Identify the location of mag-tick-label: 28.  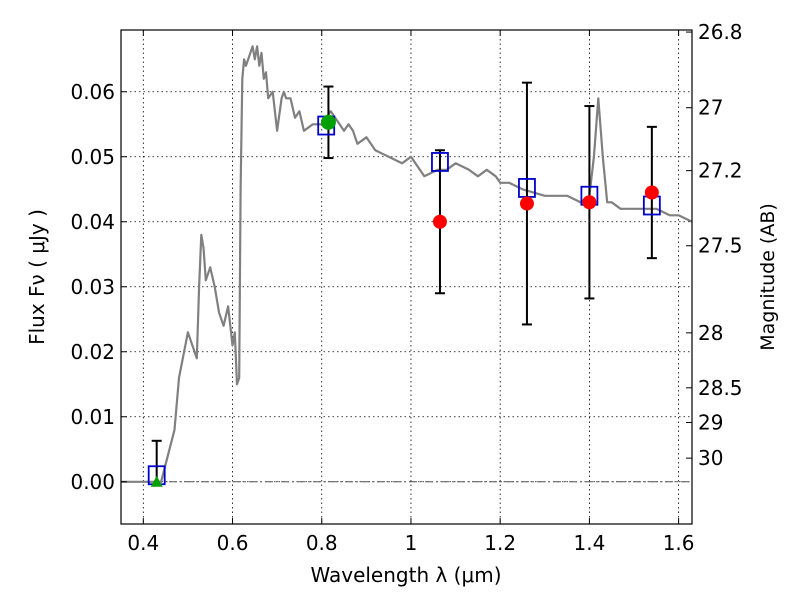
(710, 333).